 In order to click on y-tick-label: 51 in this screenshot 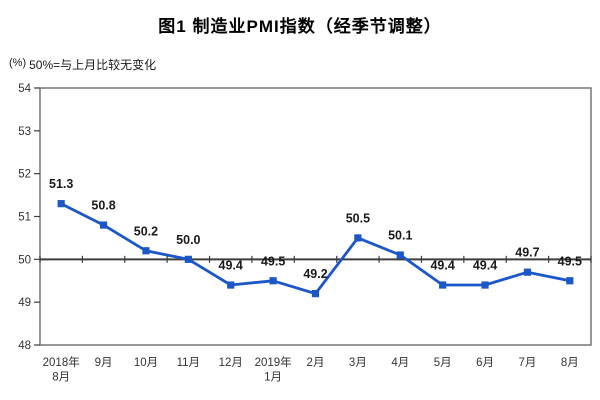, I will do `click(24, 218)`.